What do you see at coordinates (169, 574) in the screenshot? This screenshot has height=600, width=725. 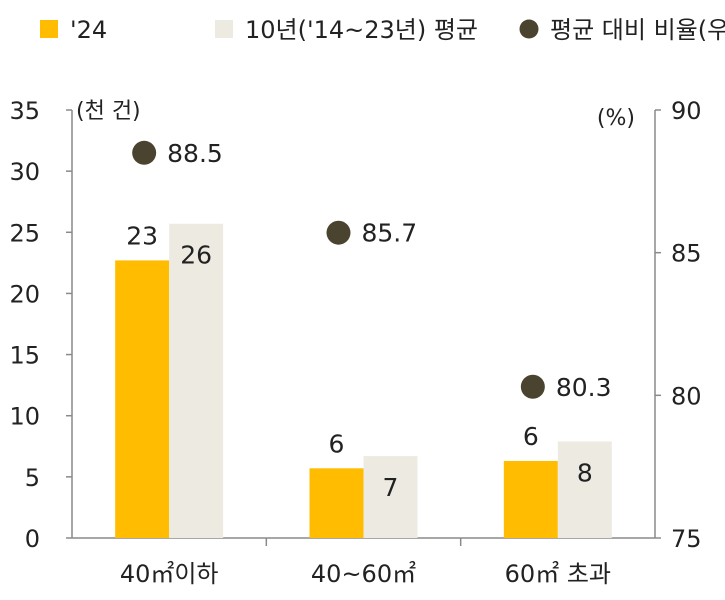 I see `category-label-0: 40㎡이하` at bounding box center [169, 574].